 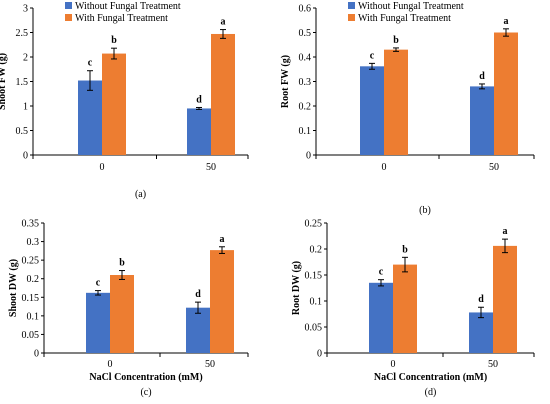 I want to click on y-tick-label: 0.35, so click(x=31, y=224).